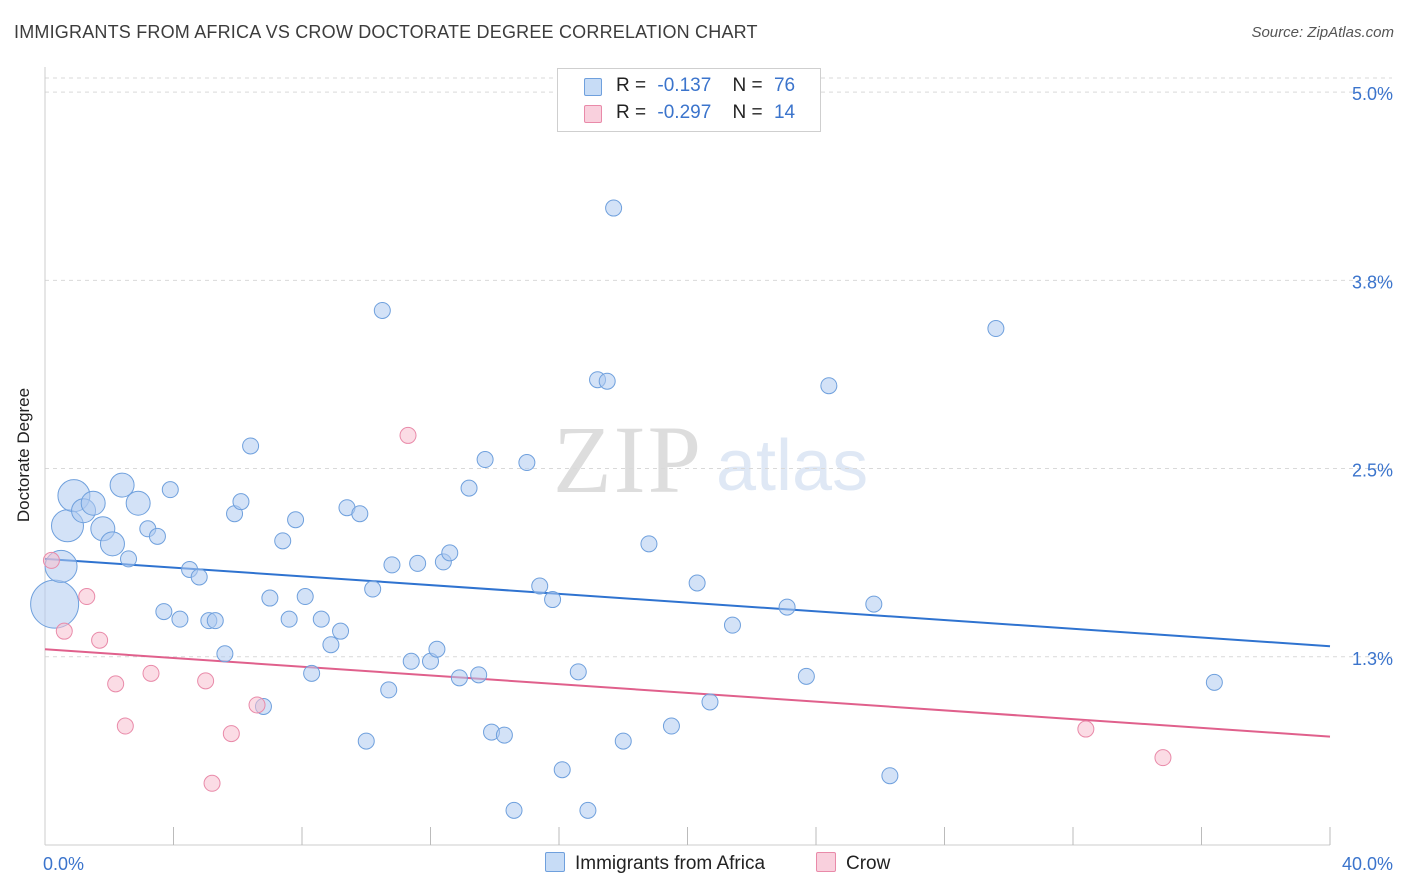 This screenshot has width=1406, height=892. What do you see at coordinates (593, 114) in the screenshot?
I see `legend-swatch-crow` at bounding box center [593, 114].